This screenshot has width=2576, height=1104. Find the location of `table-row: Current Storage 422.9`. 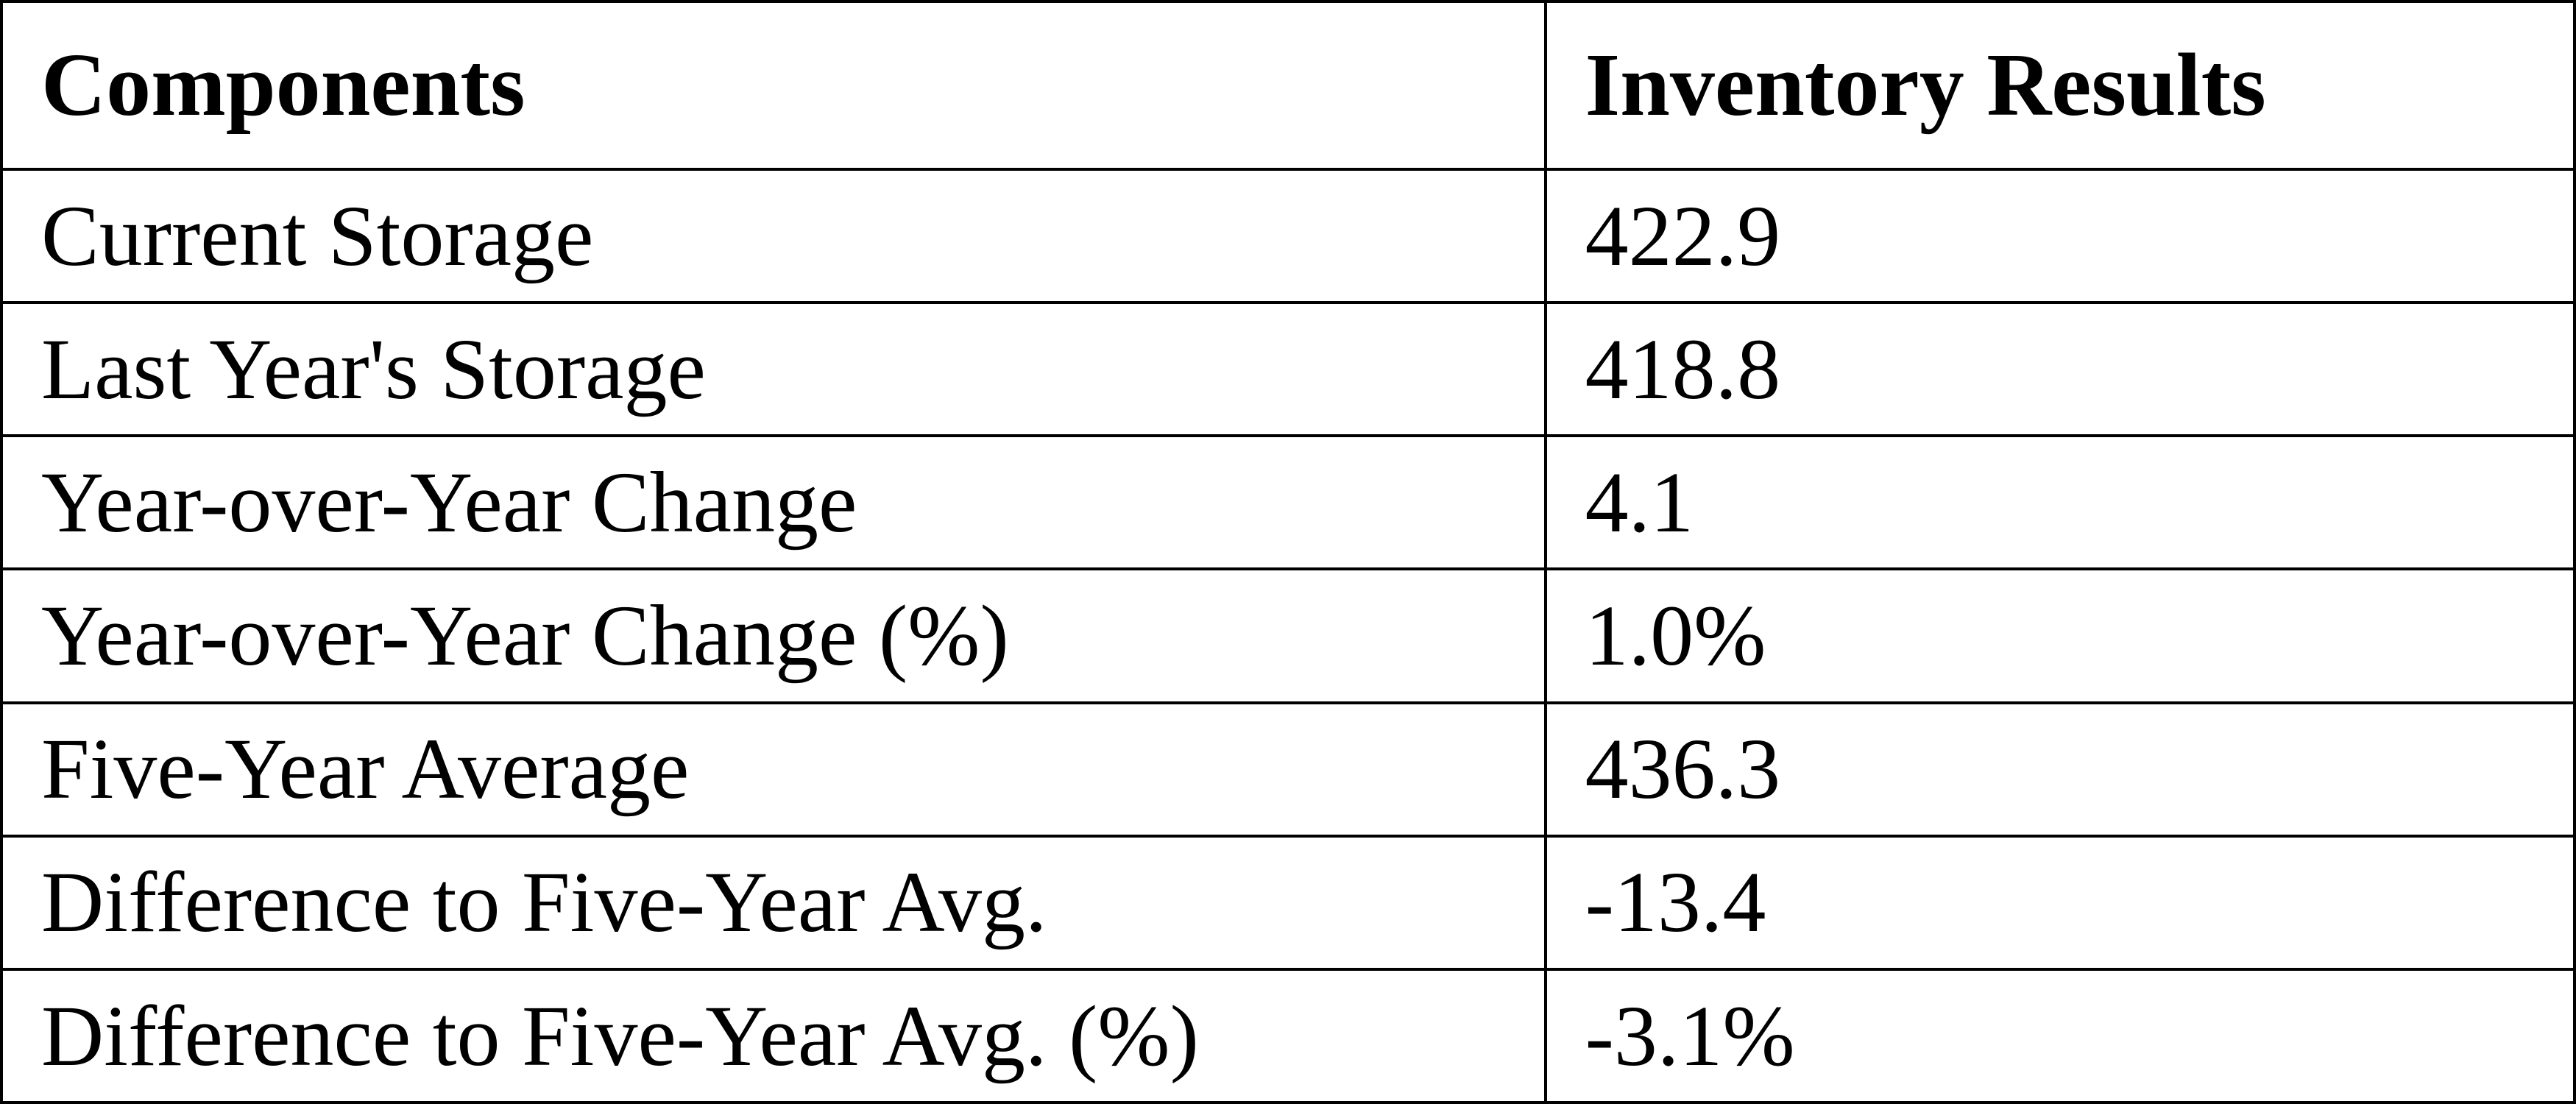

table-row: Current Storage 422.9 is located at coordinates (1288, 236).